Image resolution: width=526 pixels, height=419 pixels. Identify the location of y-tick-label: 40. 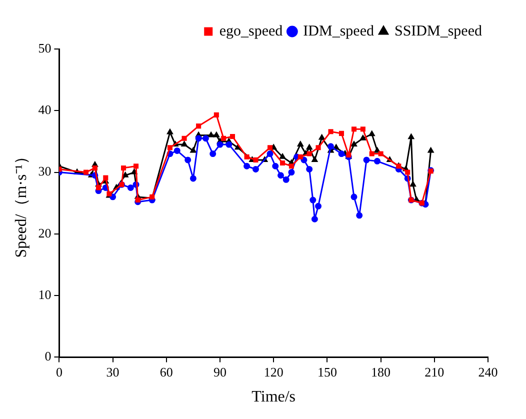
(45, 110).